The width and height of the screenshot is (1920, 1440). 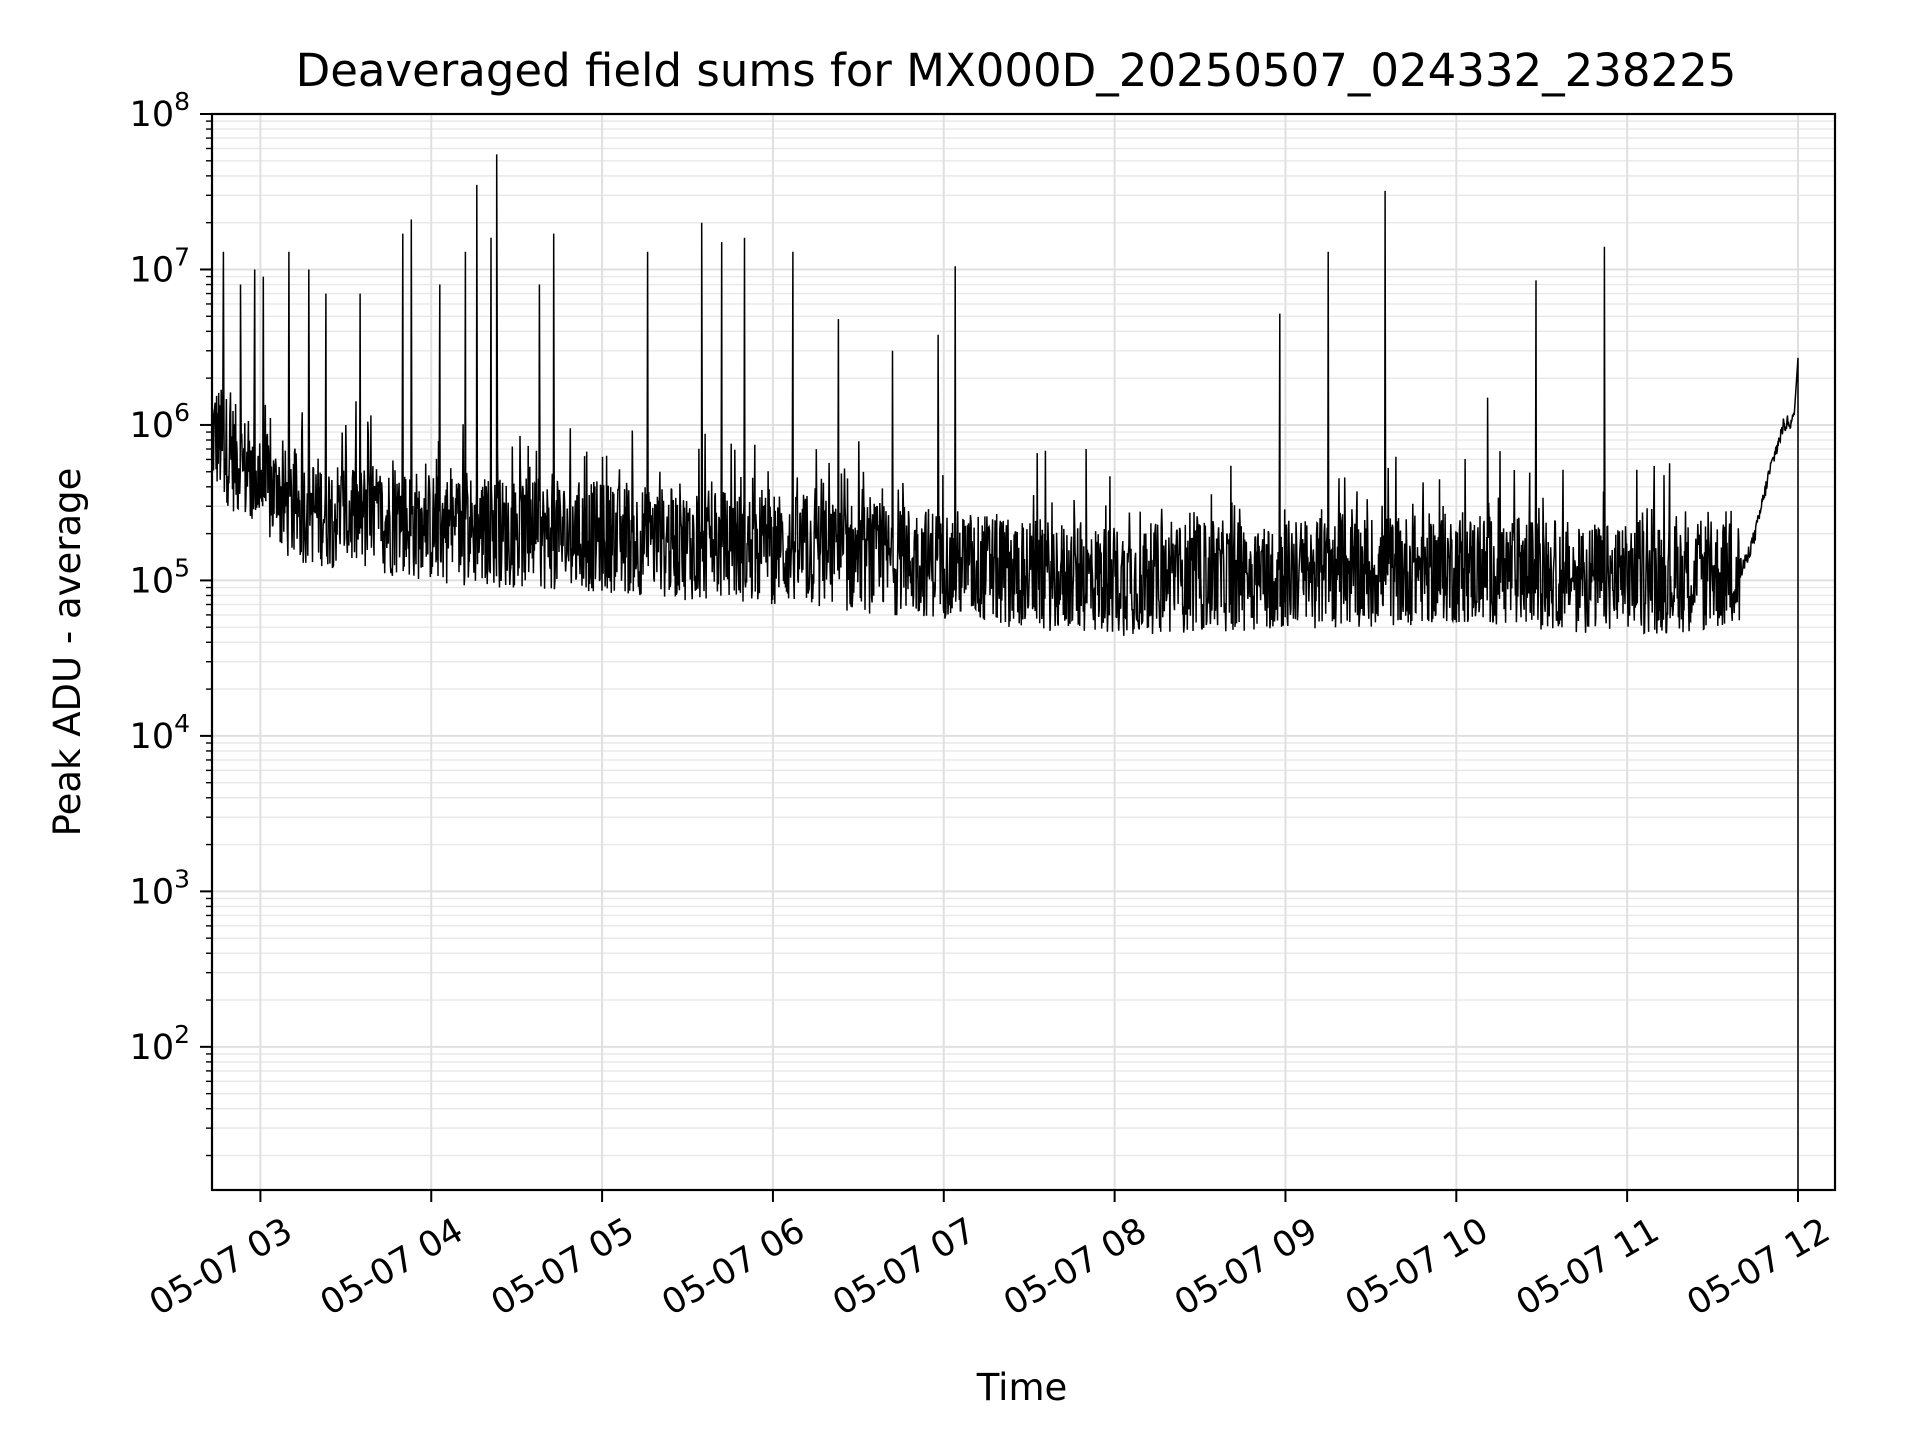 What do you see at coordinates (160, 577) in the screenshot?
I see `y-tick-label: 10⁵` at bounding box center [160, 577].